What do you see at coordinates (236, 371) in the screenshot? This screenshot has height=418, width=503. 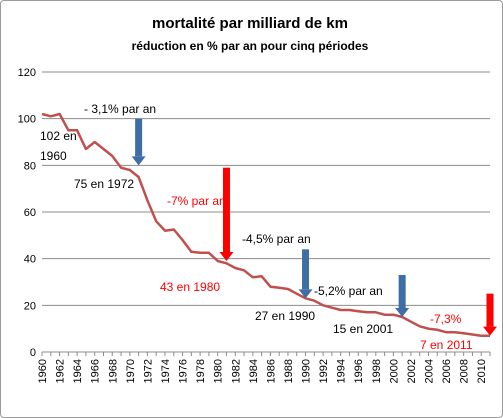 I see `x-tick-label: 1982` at bounding box center [236, 371].